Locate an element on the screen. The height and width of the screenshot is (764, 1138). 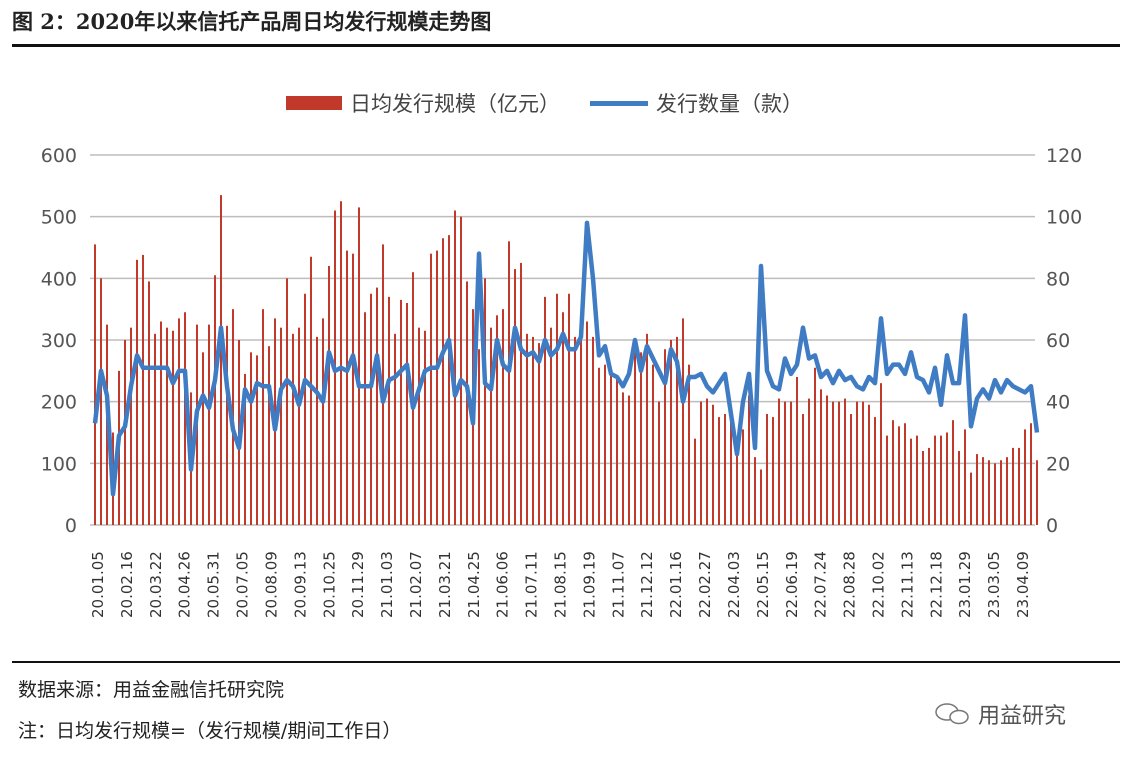
x-tick-label: 21.11.07 is located at coordinates (618, 584).